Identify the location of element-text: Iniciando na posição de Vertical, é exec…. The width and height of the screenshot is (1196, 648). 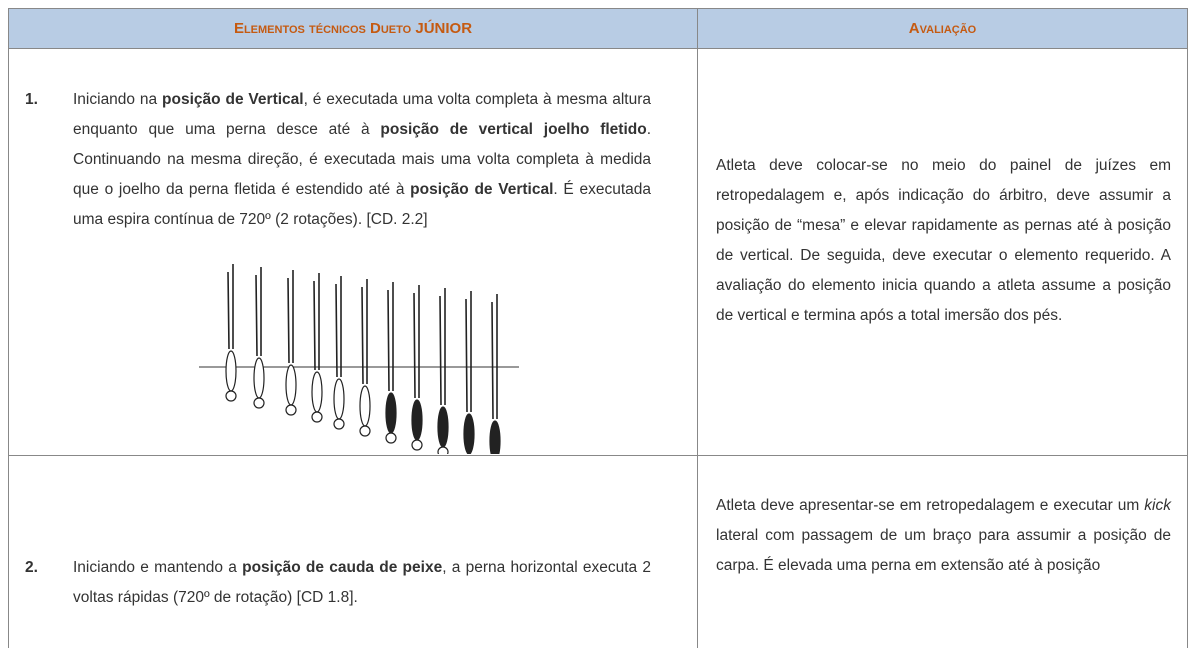
(362, 160).